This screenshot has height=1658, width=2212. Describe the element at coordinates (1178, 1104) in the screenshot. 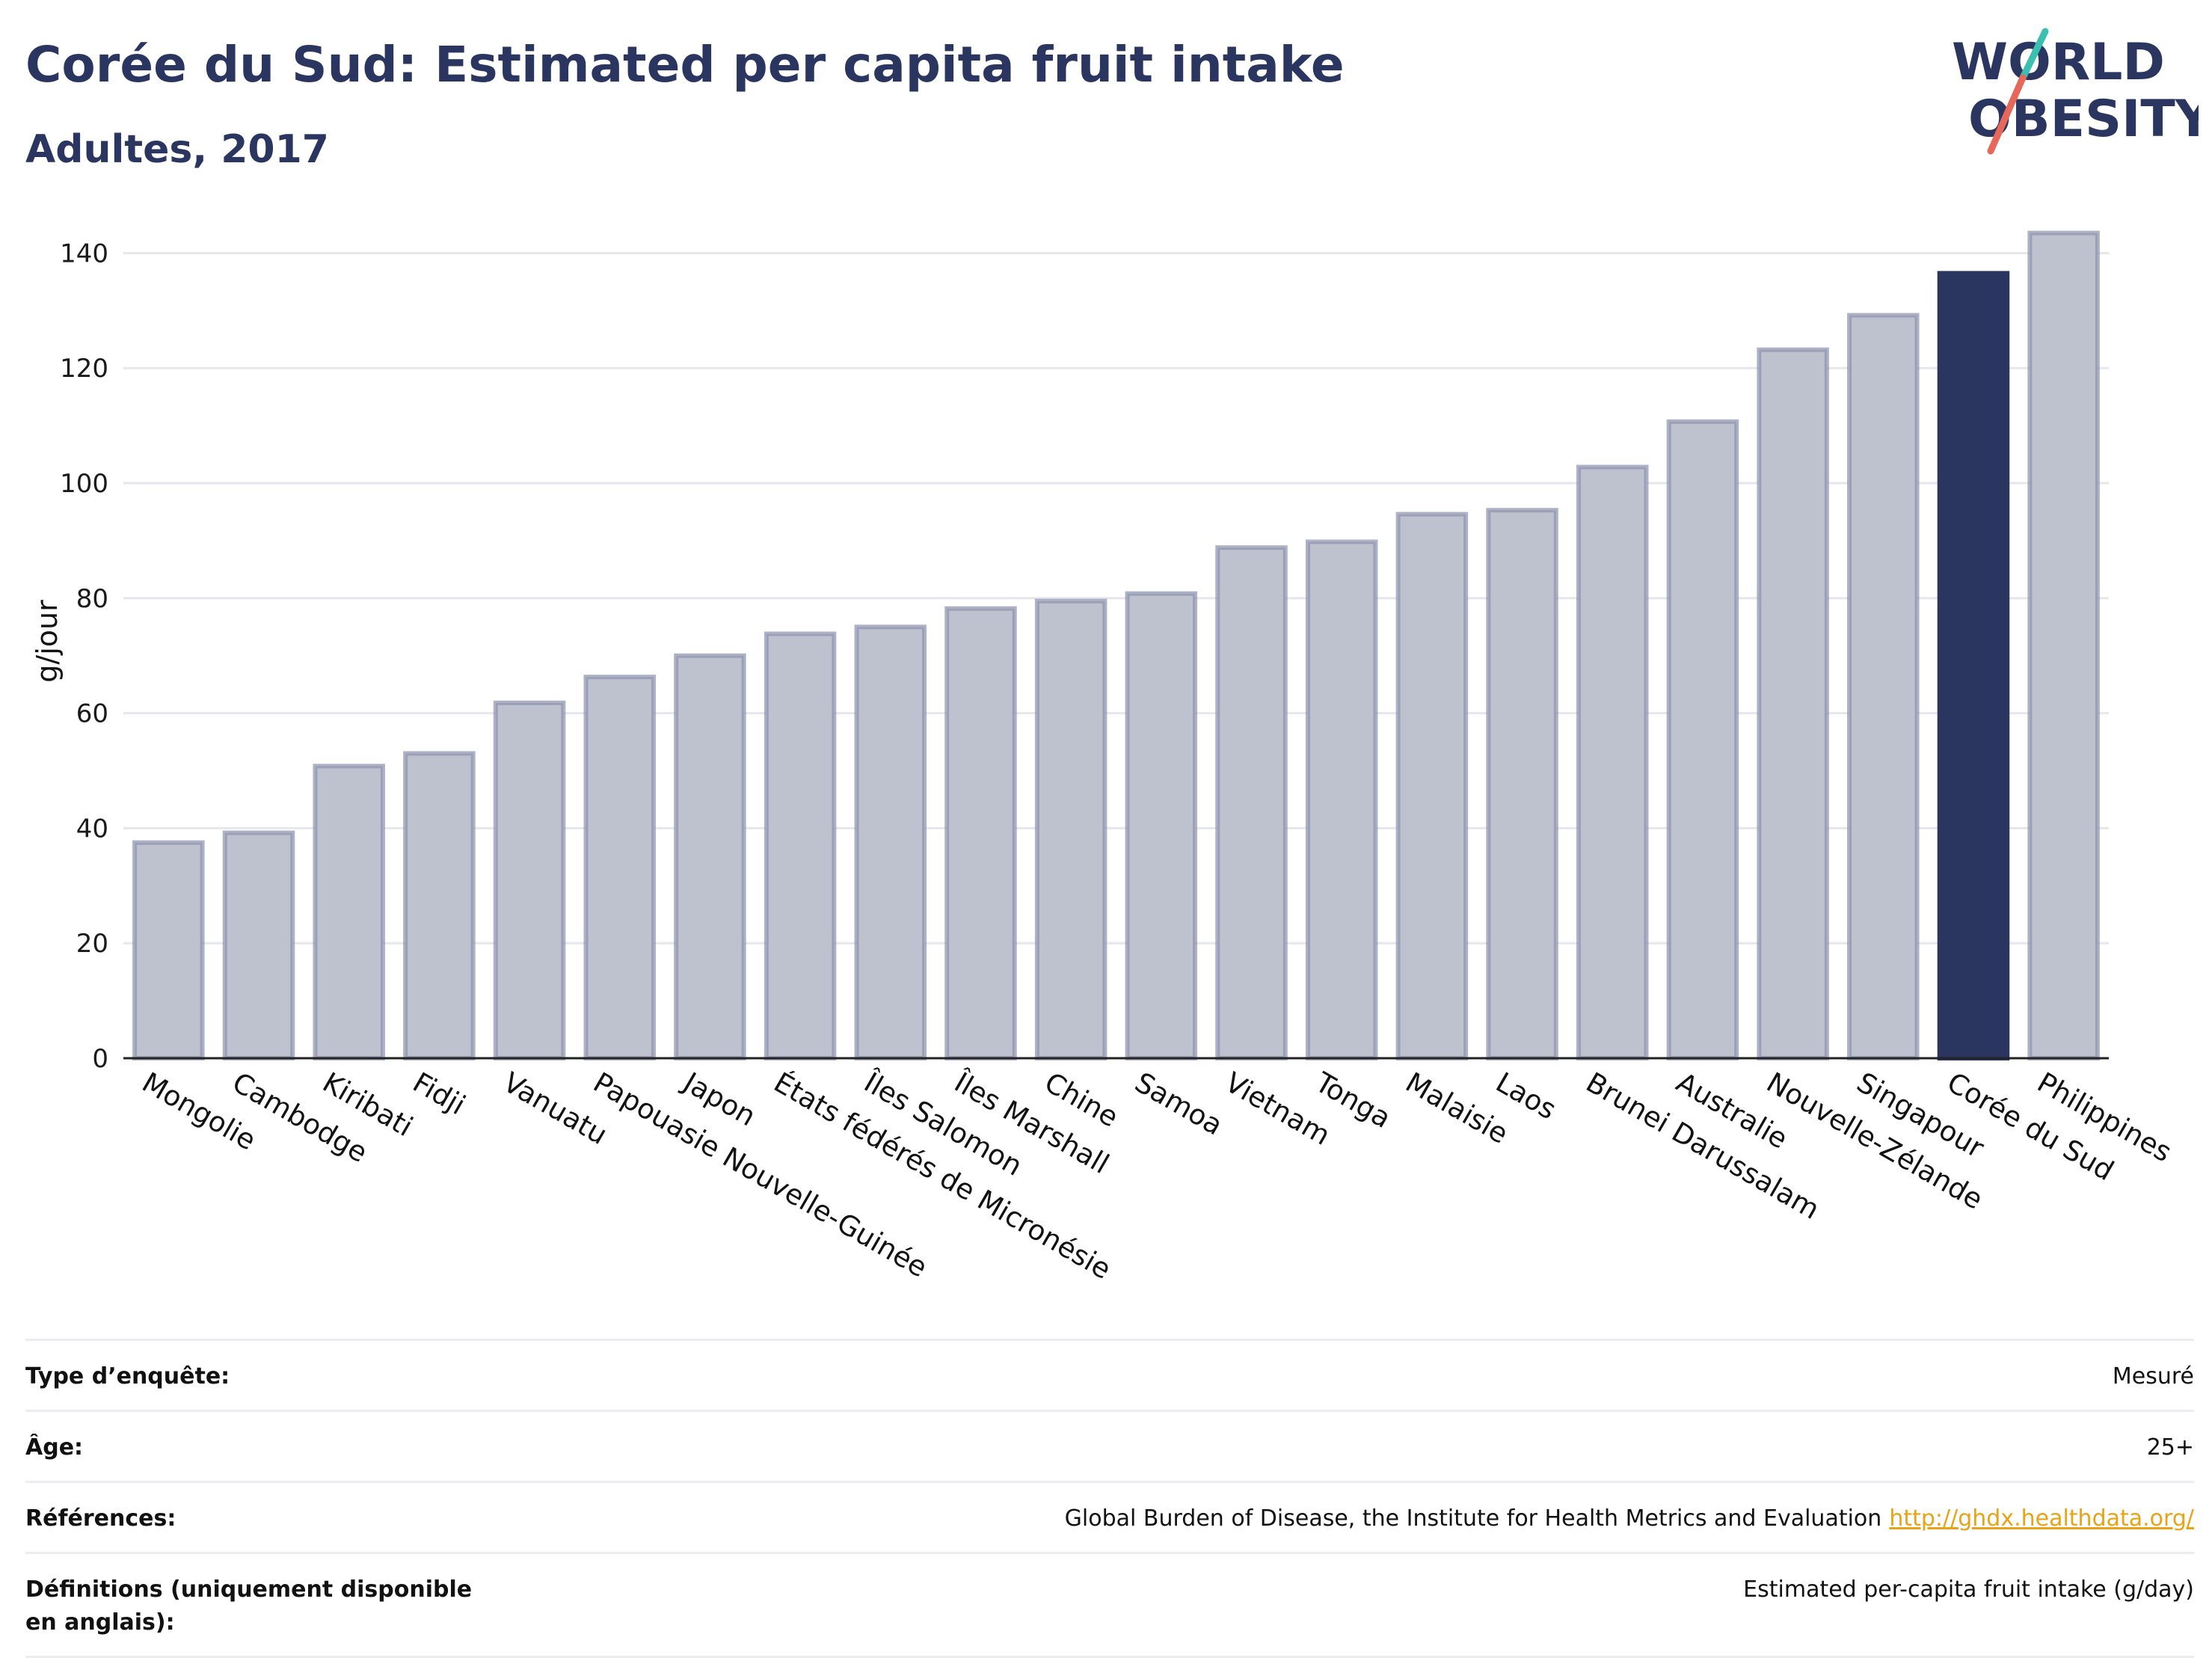

I see `x-tick-label: Samoa` at that location.